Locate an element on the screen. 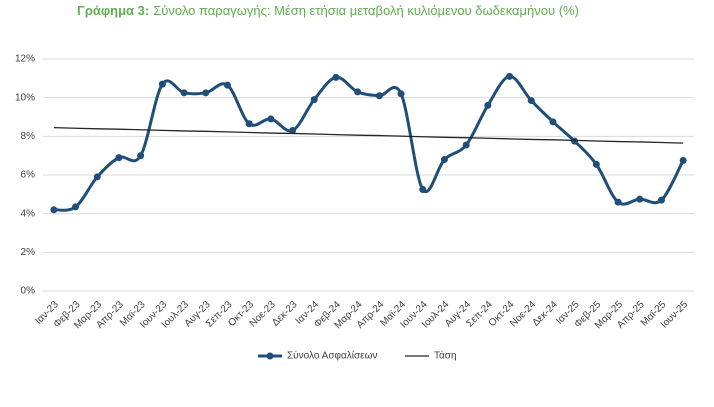 This screenshot has height=407, width=714. title-label: Γράφημα 3: is located at coordinates (113, 10).